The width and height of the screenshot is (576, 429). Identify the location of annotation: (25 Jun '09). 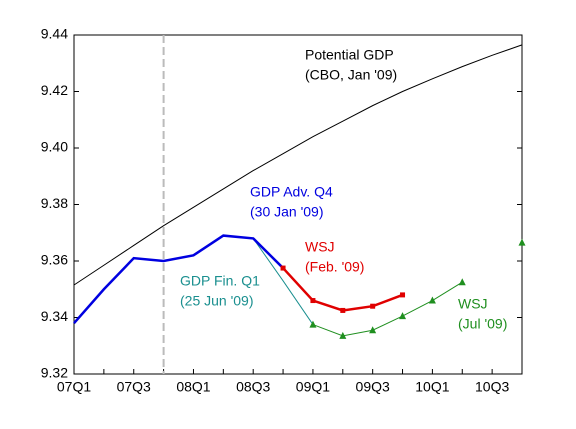
(217, 301).